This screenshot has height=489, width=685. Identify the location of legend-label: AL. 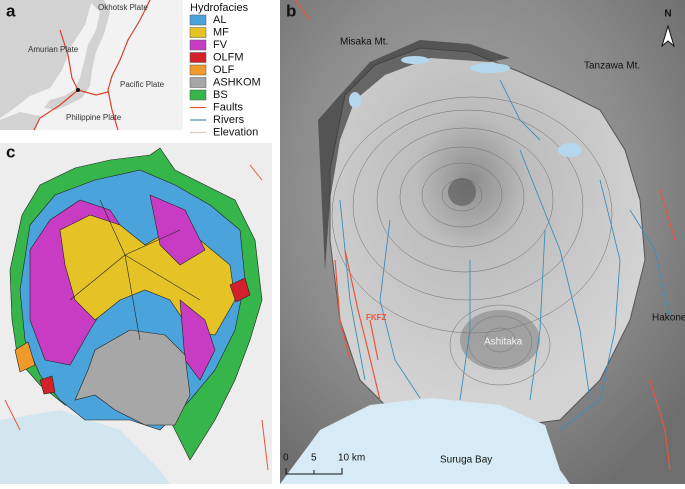
(219, 20).